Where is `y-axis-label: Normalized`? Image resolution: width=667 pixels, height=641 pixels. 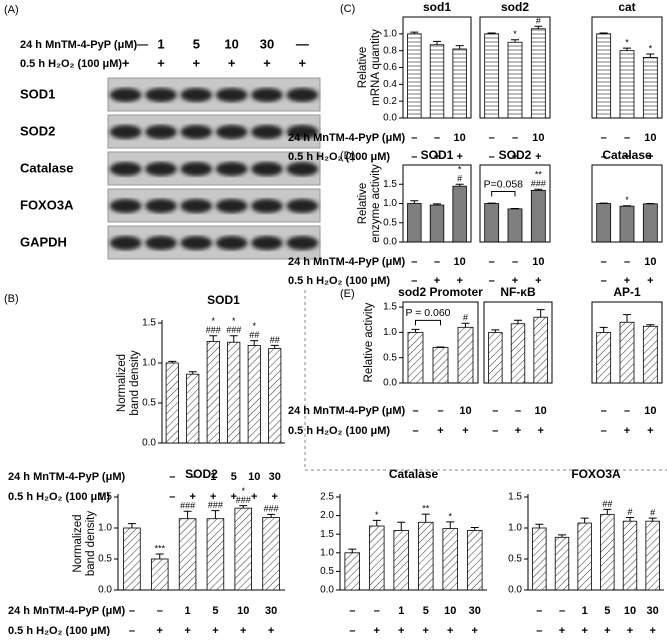
y-axis-label: Normalized is located at coordinates (122, 383).